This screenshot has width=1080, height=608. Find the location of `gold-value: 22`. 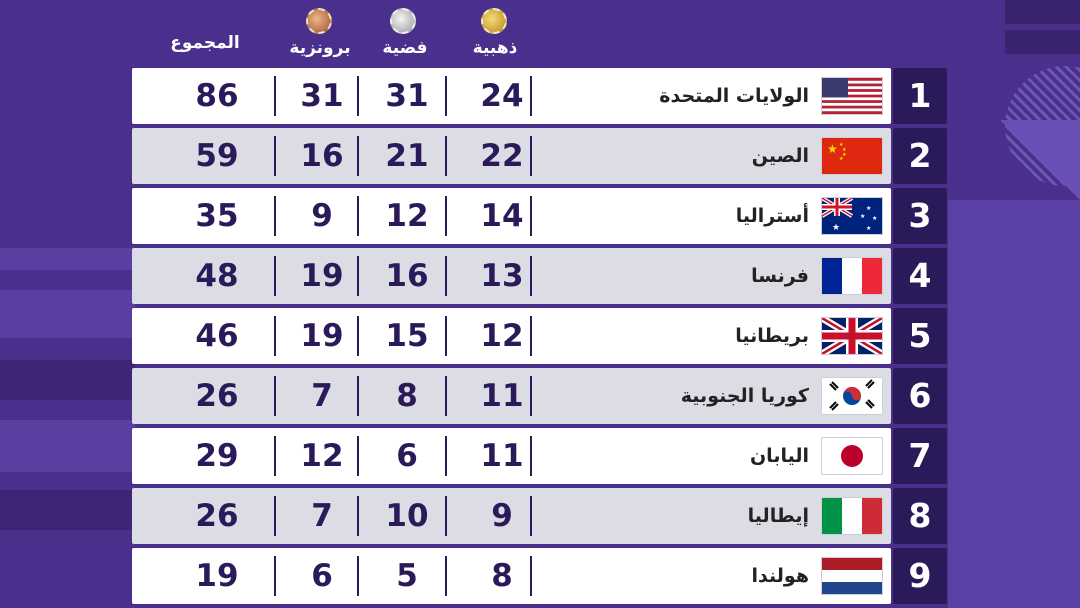

gold-value: 22 is located at coordinates (502, 156).